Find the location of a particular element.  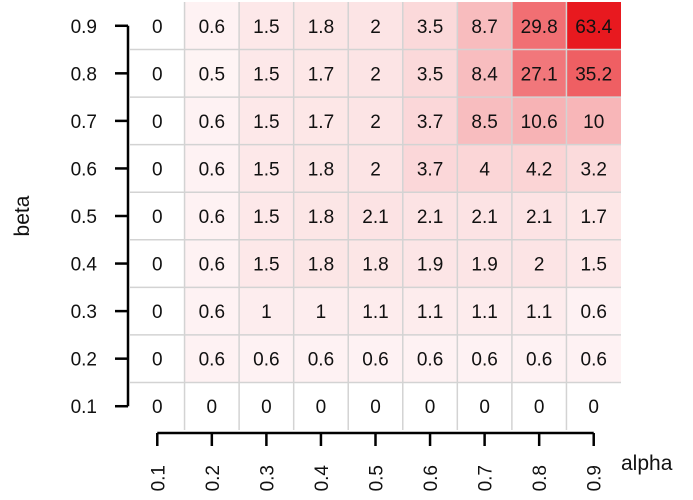

cell-value-label: 8.5 is located at coordinates (484, 122).